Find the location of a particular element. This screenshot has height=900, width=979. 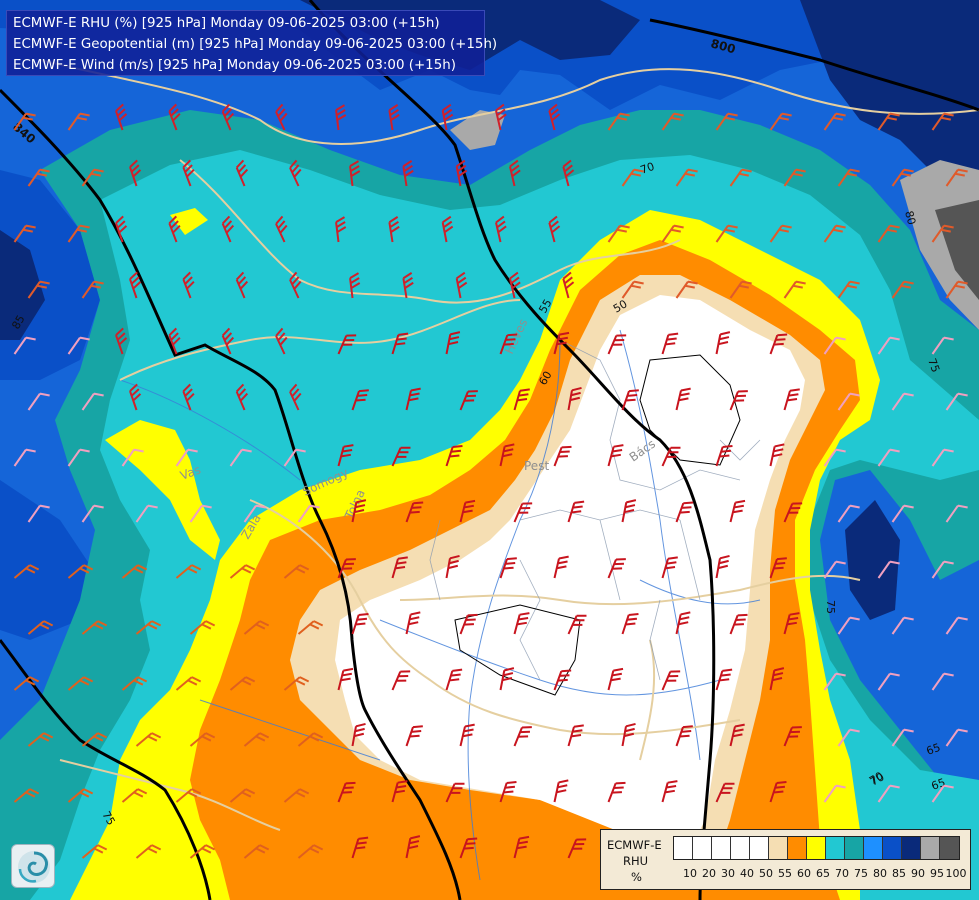

legend-variable: RHU is located at coordinates (636, 861).